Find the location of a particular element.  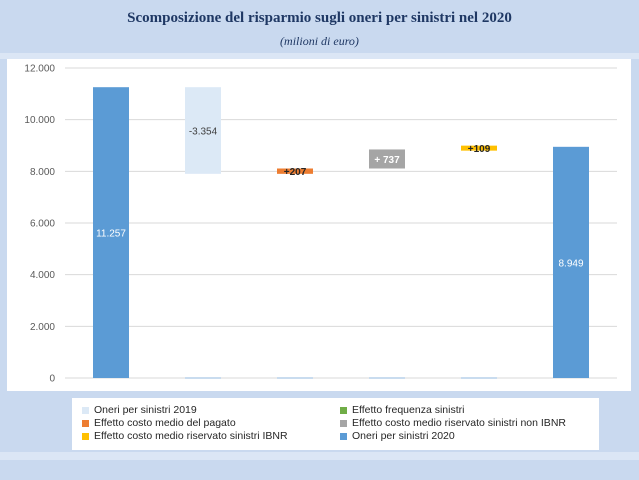

bottom-band is located at coordinates (319, 456).